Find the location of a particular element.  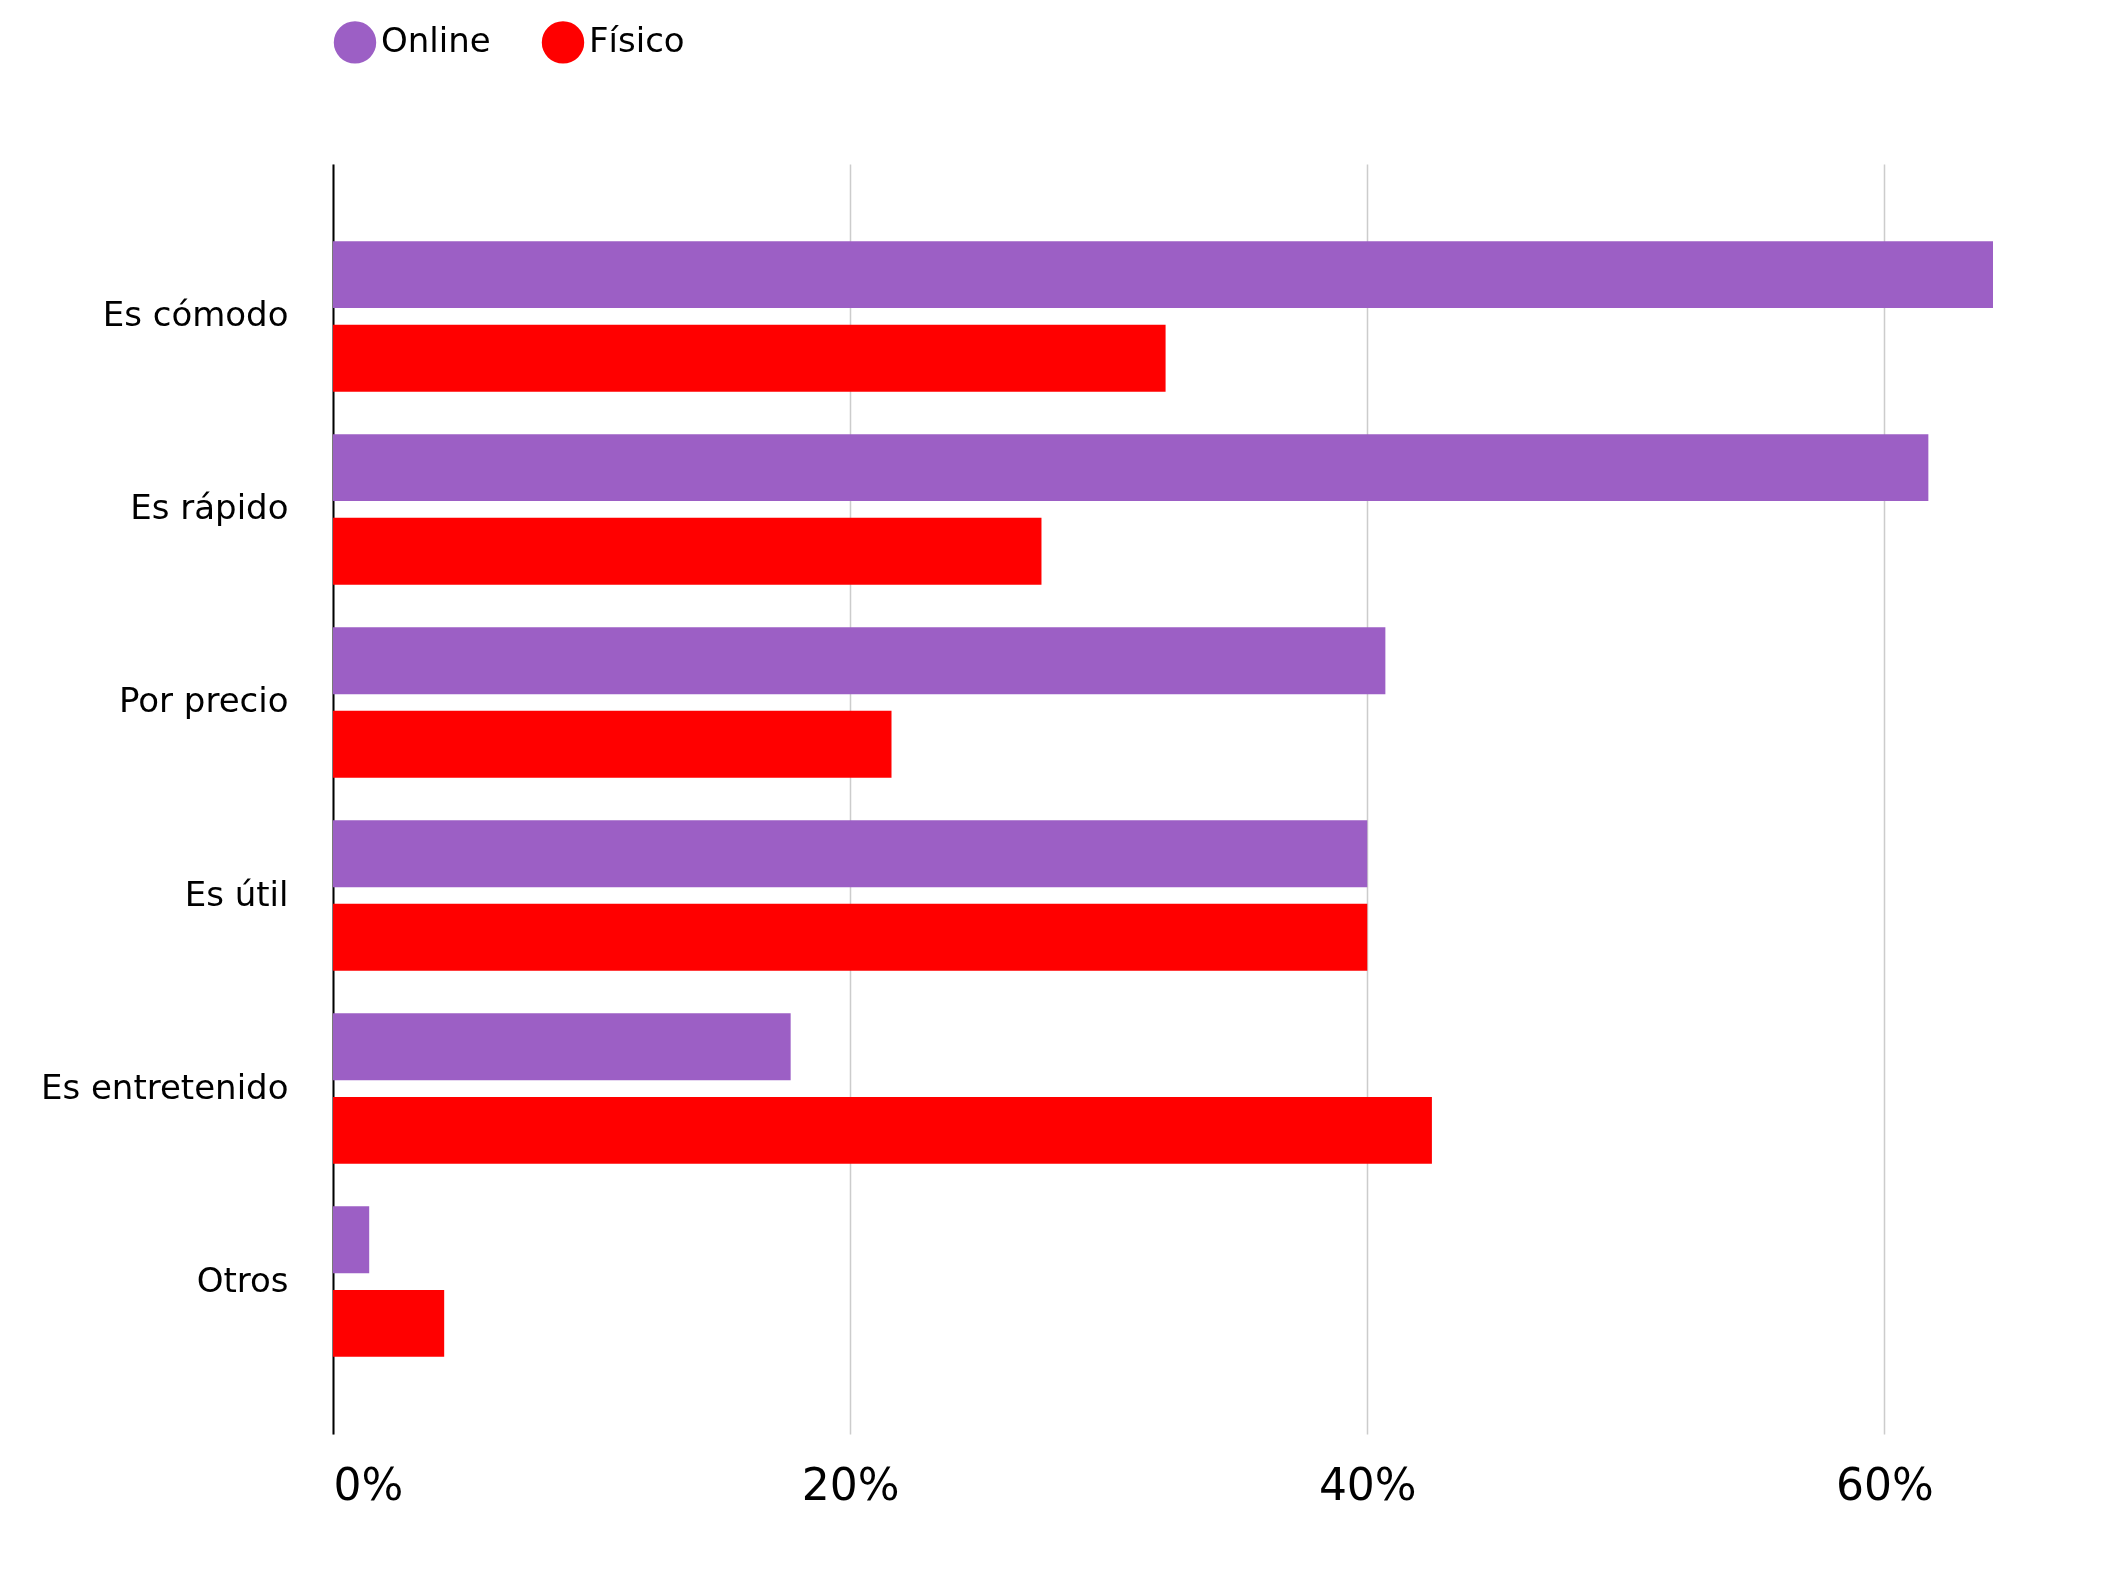

legend-label: Físico is located at coordinates (637, 40).